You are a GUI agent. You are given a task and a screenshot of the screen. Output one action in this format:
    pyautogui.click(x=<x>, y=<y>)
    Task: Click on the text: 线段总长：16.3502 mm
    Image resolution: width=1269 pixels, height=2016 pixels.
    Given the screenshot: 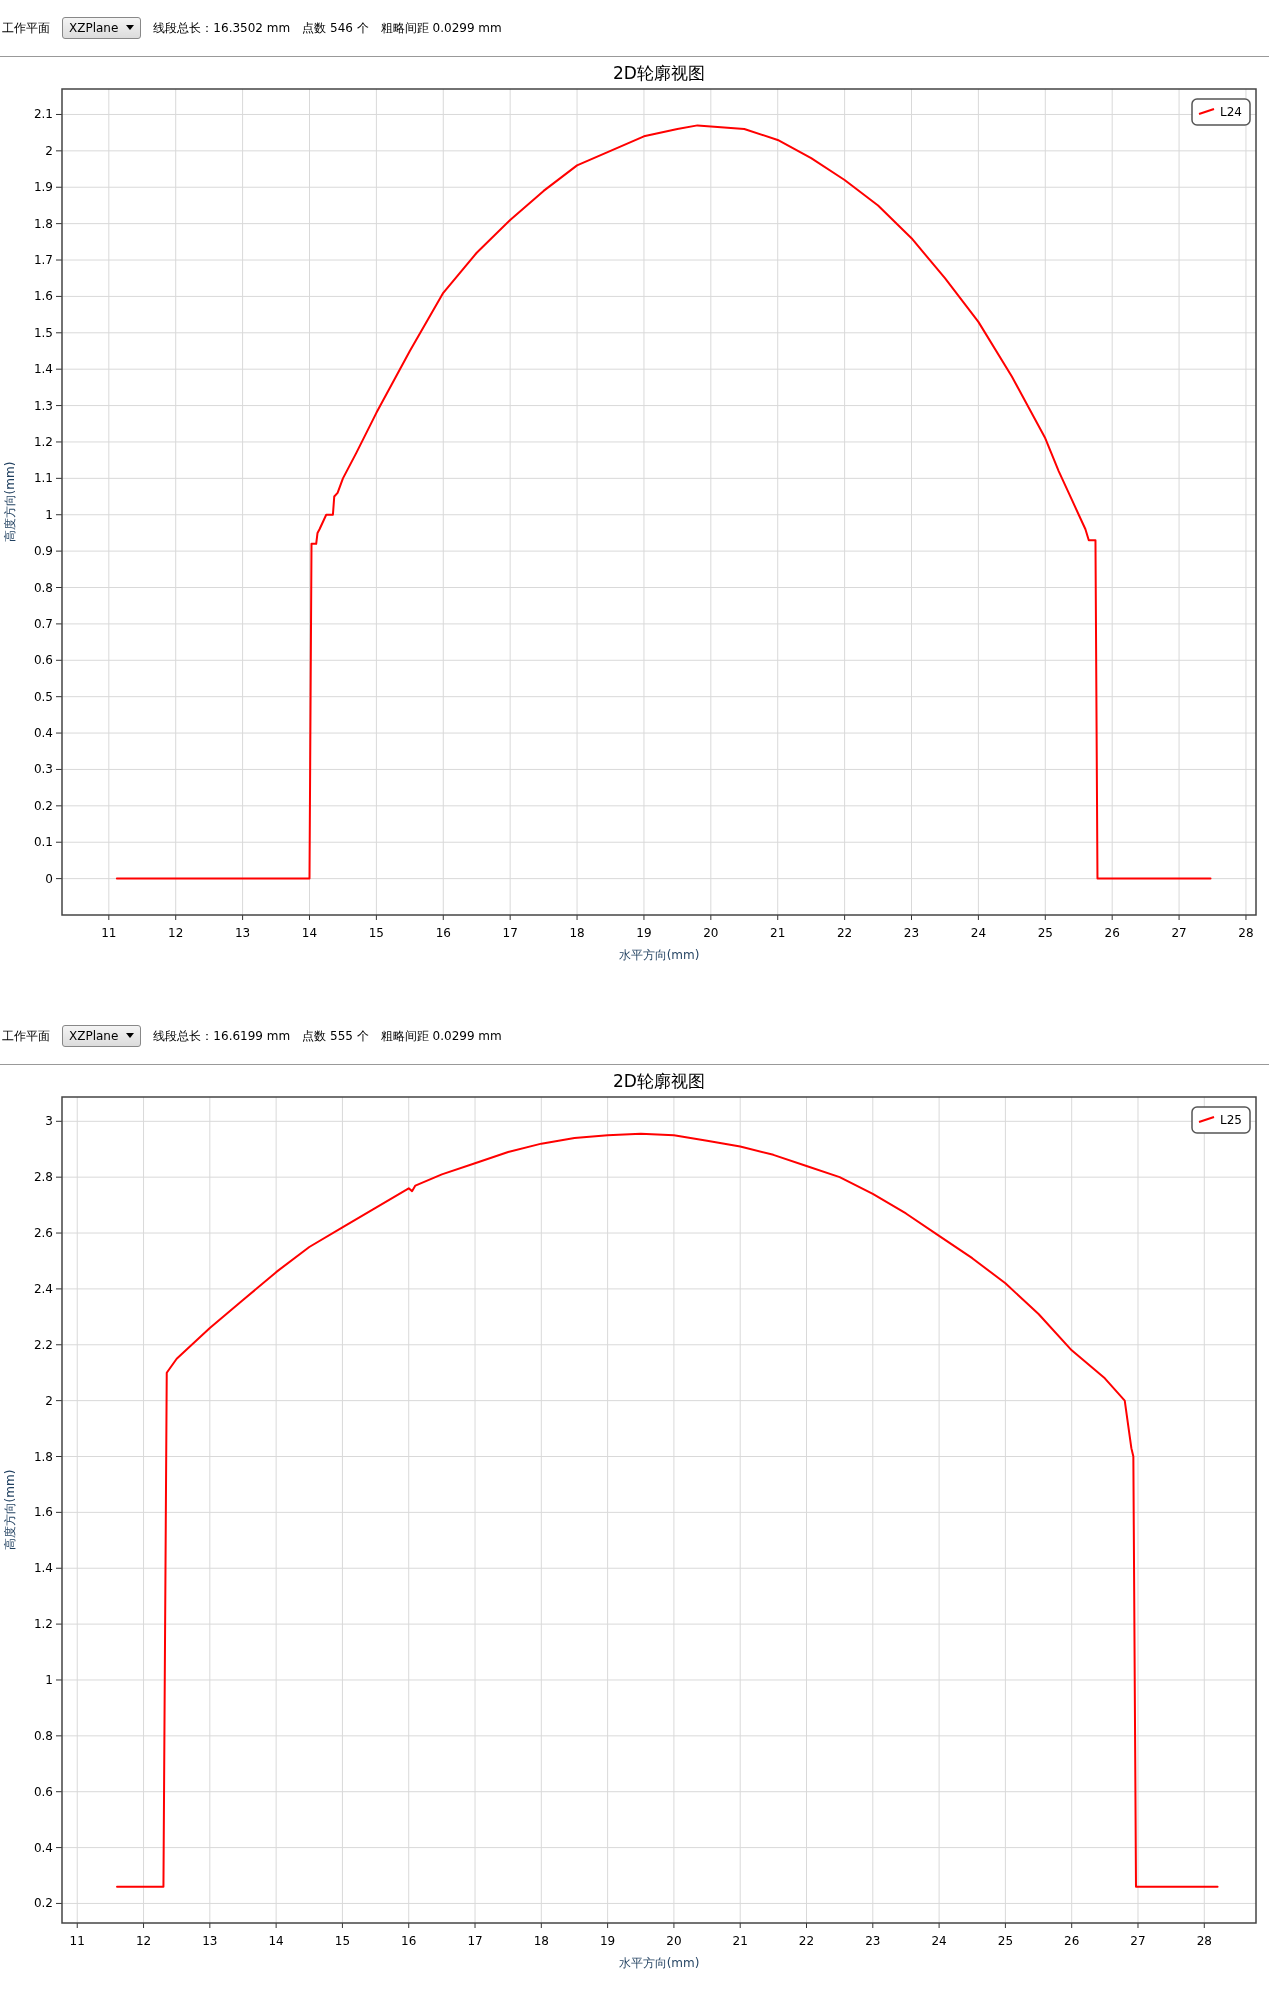 What is the action you would take?
    pyautogui.click(x=222, y=28)
    